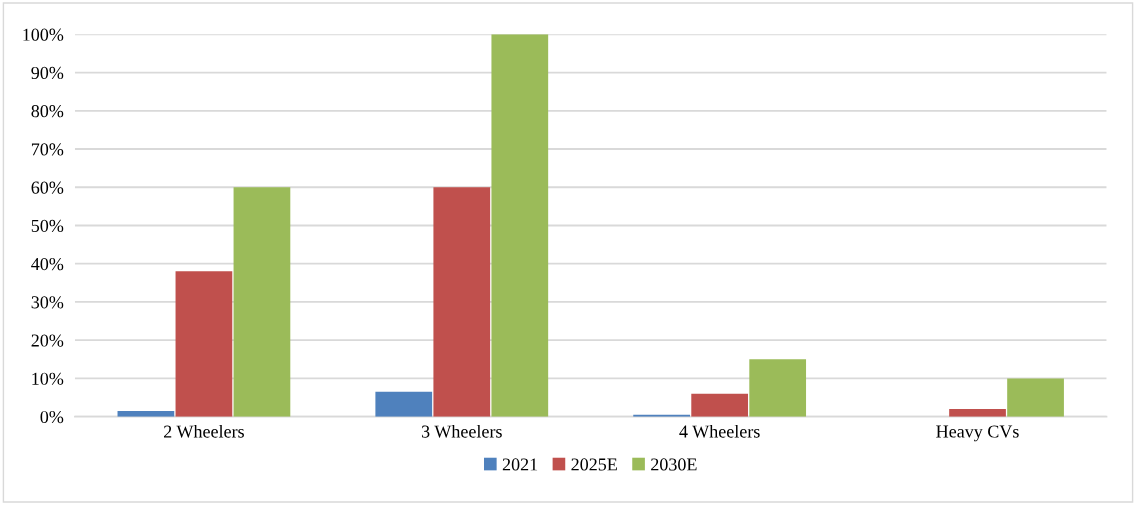 The height and width of the screenshot is (505, 1136). I want to click on x-tick-label: 4 Wheelers, so click(719, 431).